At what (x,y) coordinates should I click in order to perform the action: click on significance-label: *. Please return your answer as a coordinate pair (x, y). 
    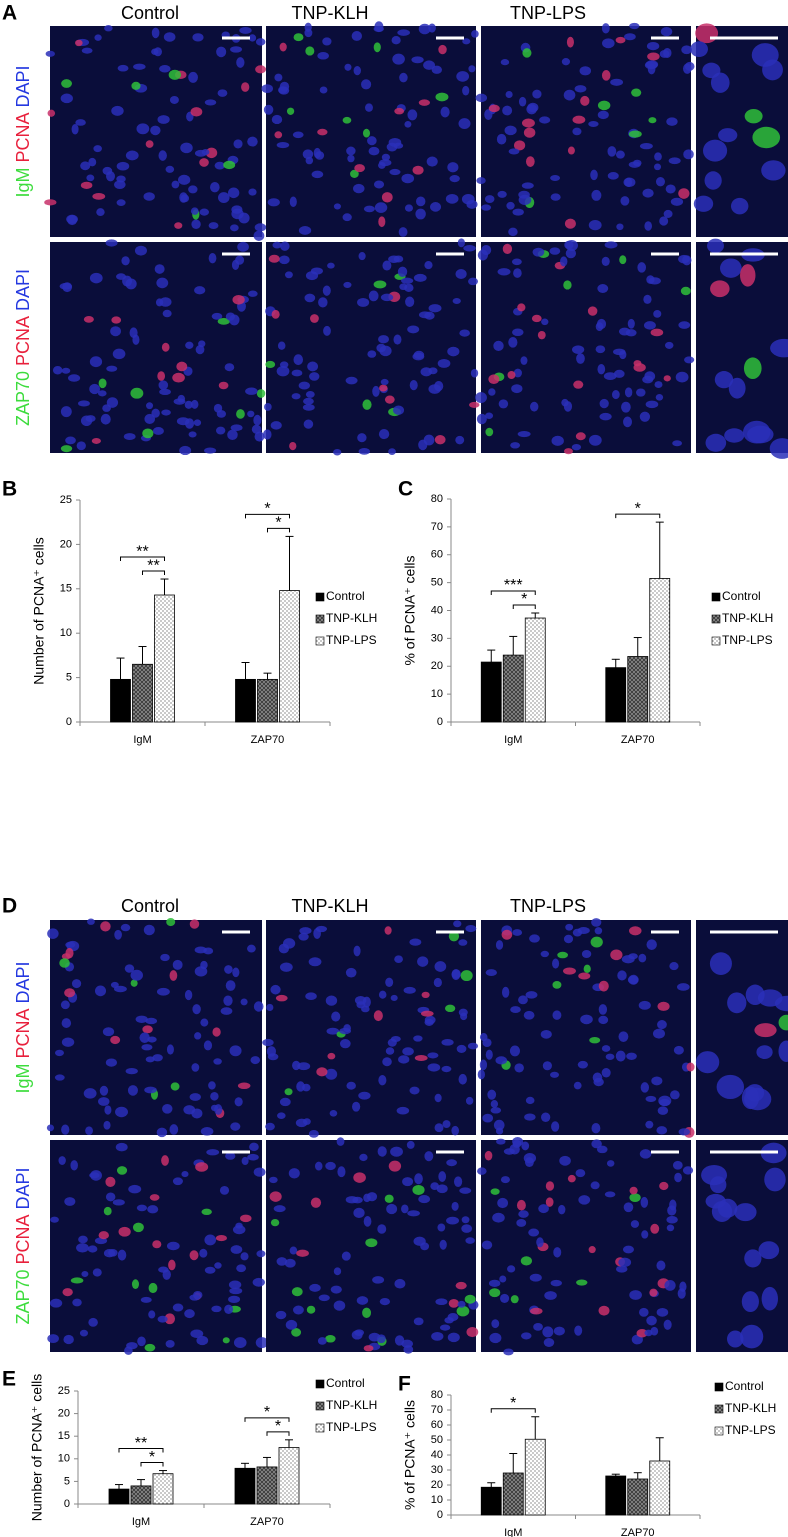
    Looking at the image, I should click on (638, 508).